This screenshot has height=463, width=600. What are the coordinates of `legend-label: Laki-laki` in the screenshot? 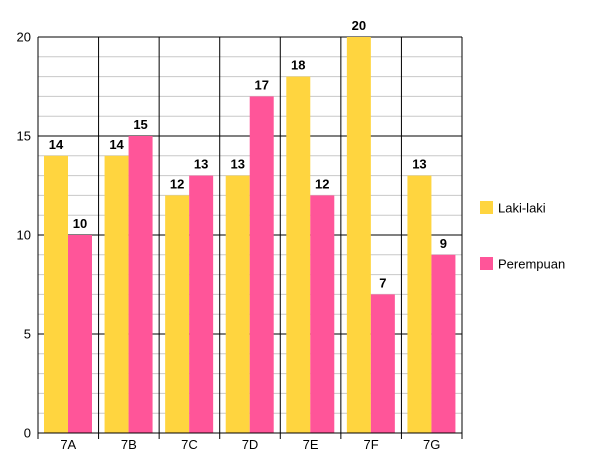 It's located at (522, 208).